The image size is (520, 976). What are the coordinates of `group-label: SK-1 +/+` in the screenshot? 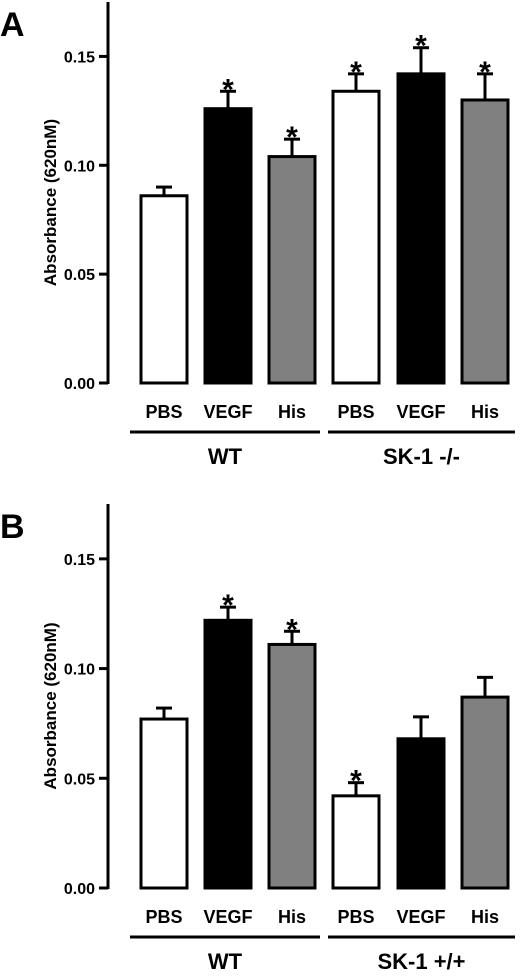 It's located at (421, 961).